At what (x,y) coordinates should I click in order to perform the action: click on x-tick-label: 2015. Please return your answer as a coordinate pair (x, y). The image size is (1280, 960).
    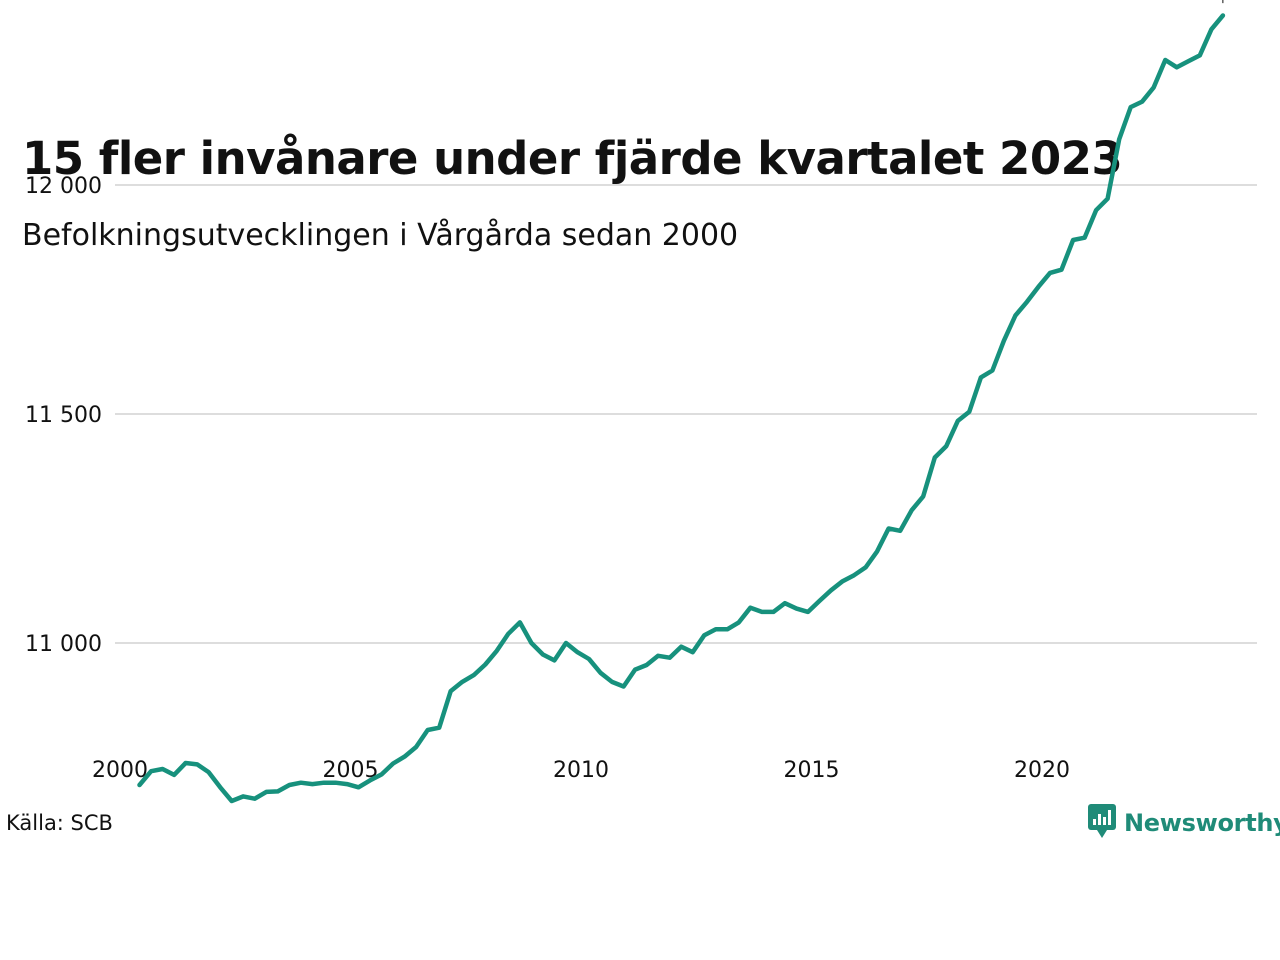
    Looking at the image, I should click on (812, 770).